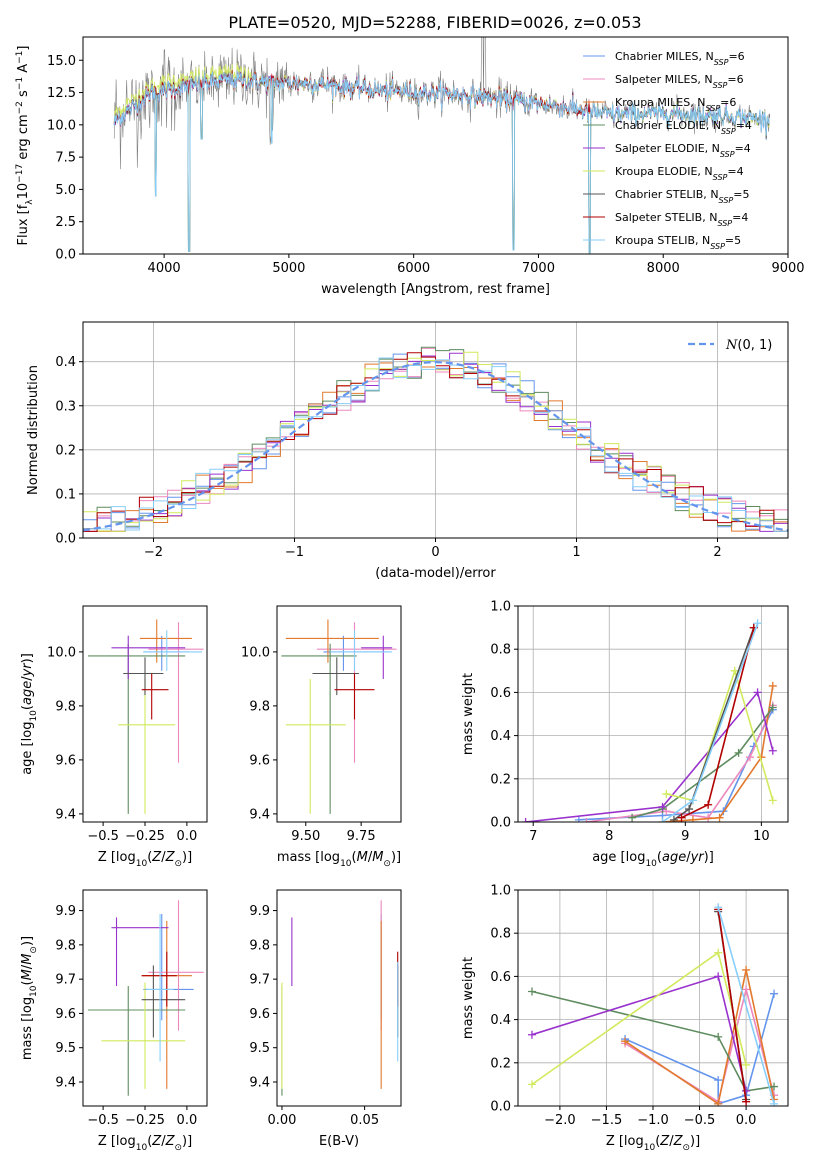 The height and width of the screenshot is (1170, 819). Describe the element at coordinates (748, 345) in the screenshot. I see `legend-label: N(0, 1)` at that location.